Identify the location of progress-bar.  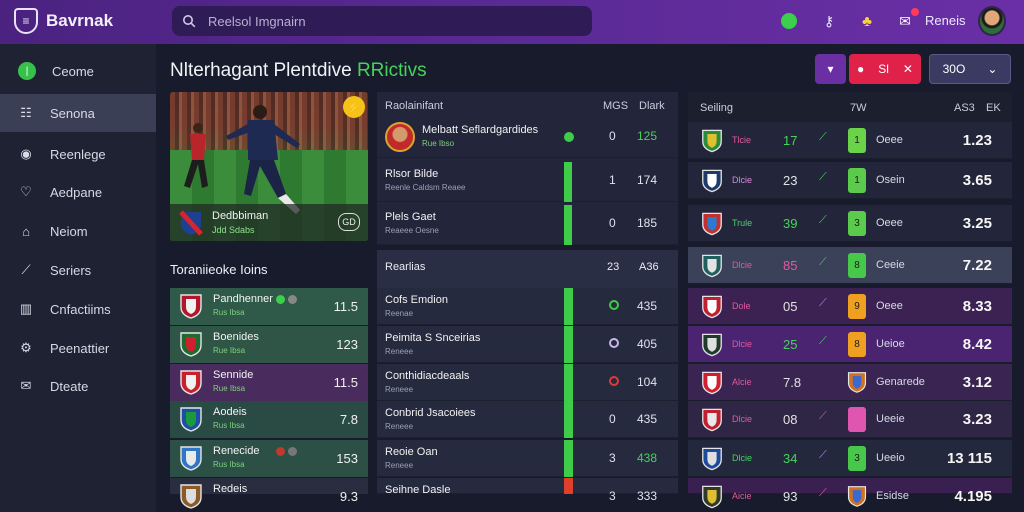
(568, 225).